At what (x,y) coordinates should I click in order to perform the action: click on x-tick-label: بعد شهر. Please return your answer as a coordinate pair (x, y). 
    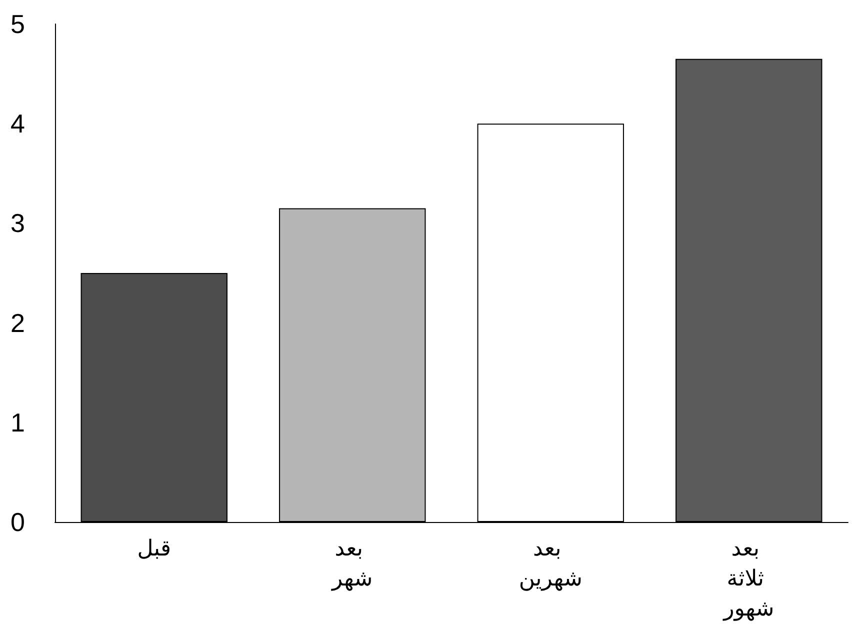
    Looking at the image, I should click on (352, 564).